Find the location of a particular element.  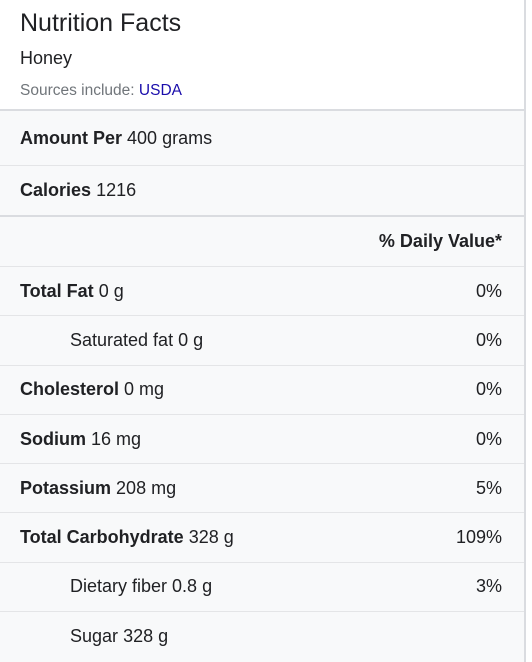

nutrition-title: Nutrition Facts is located at coordinates (101, 23).